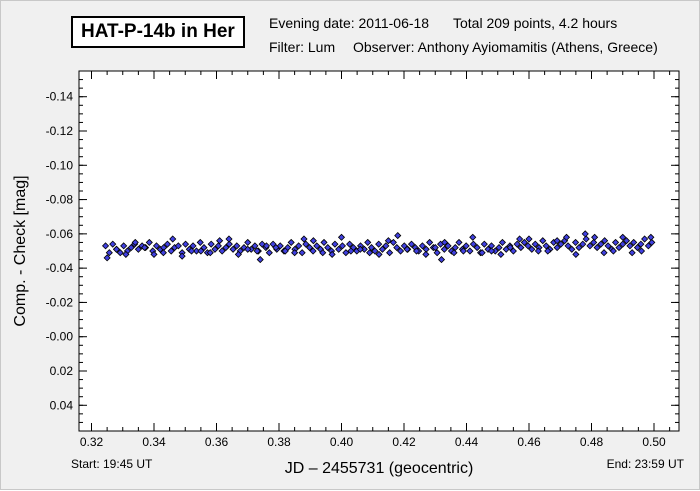 This screenshot has width=700, height=491. I want to click on y-tick-label: 0.02, so click(62, 371).